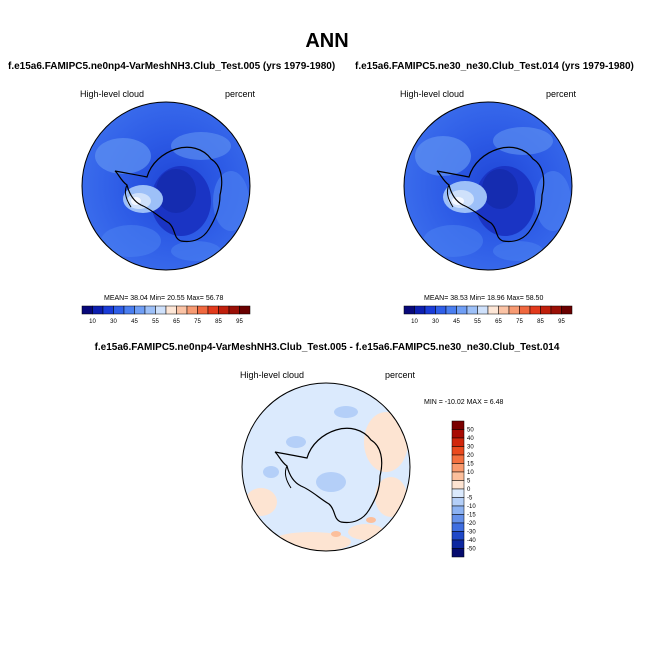 The height and width of the screenshot is (655, 654). Describe the element at coordinates (464, 402) in the screenshot. I see `diff-panel-minmax: MIN = -10.02 MAX = 6.48` at that location.